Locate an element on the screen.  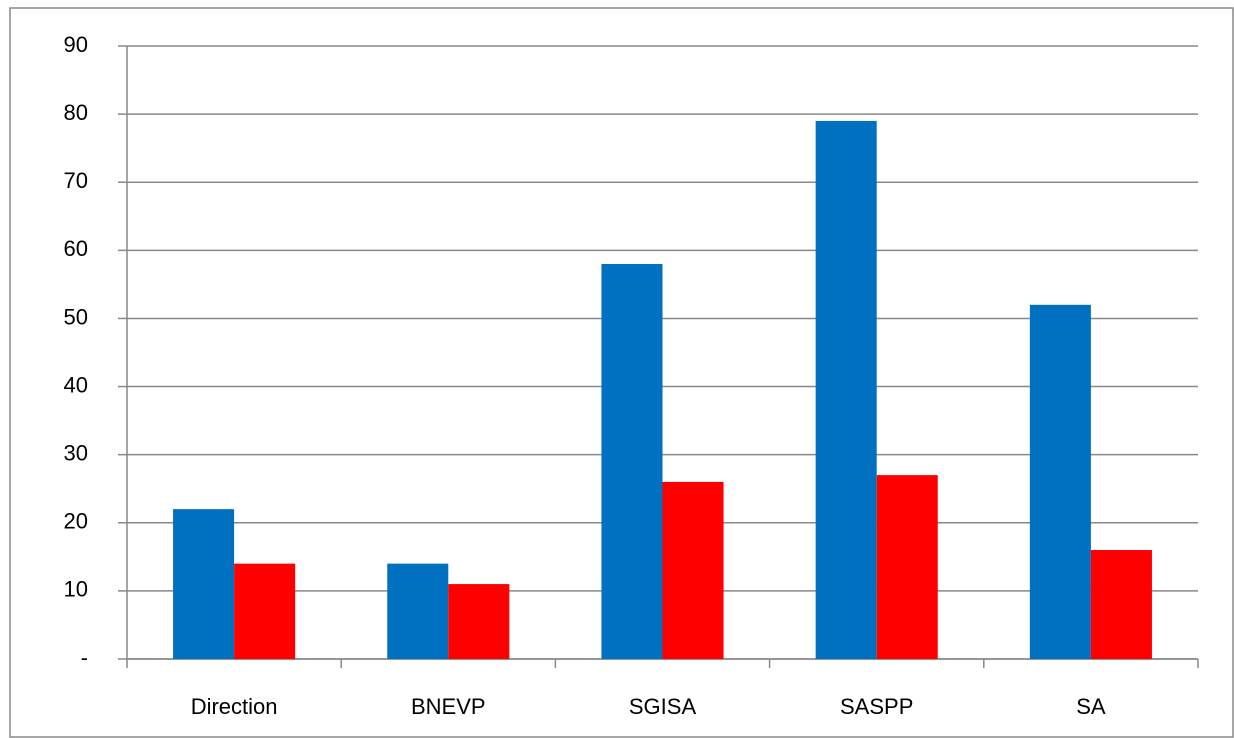
y-tick-label: 40 is located at coordinates (76, 384).